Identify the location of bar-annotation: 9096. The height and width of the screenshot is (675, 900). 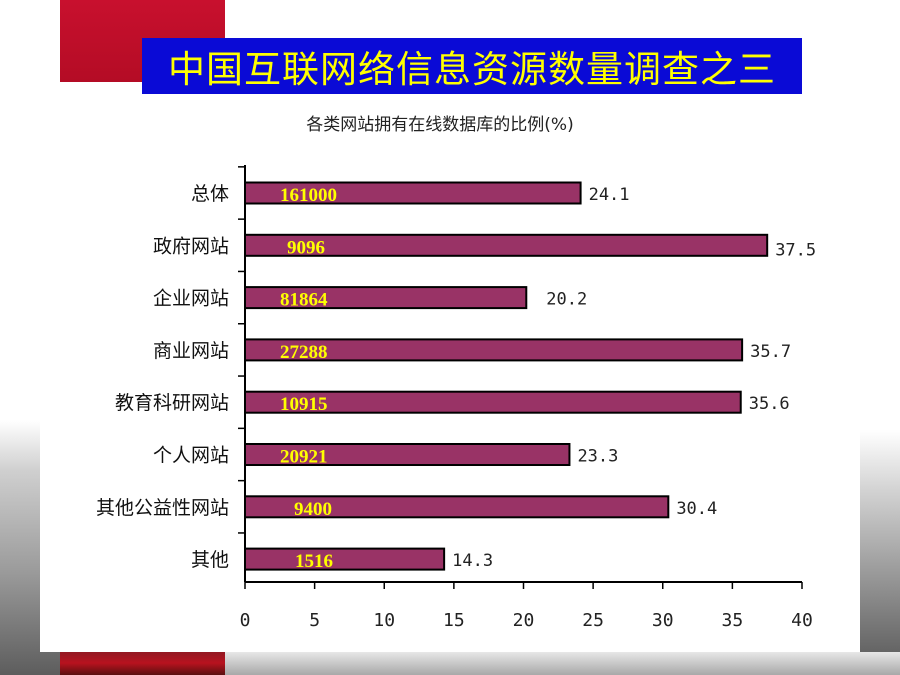
(306, 247).